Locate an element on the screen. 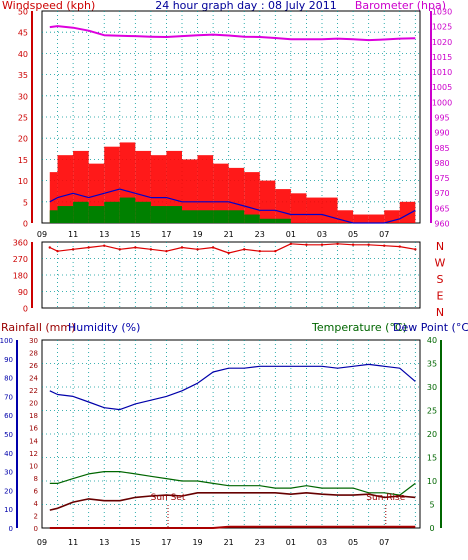 This screenshot has height=560, width=468. humidity-line is located at coordinates (232, 387).